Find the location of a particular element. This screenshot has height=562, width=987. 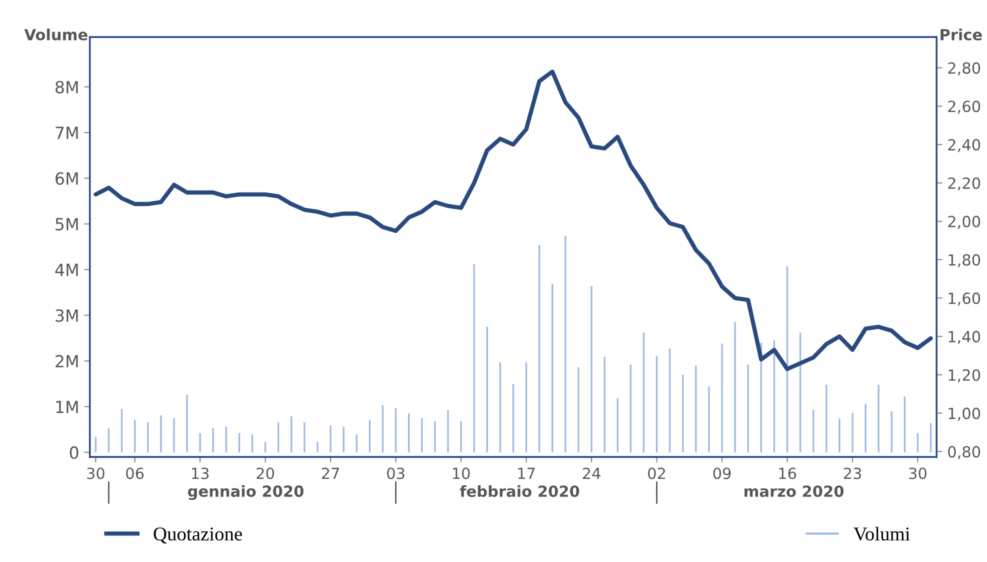

y-tick-label: 5M is located at coordinates (67, 224).